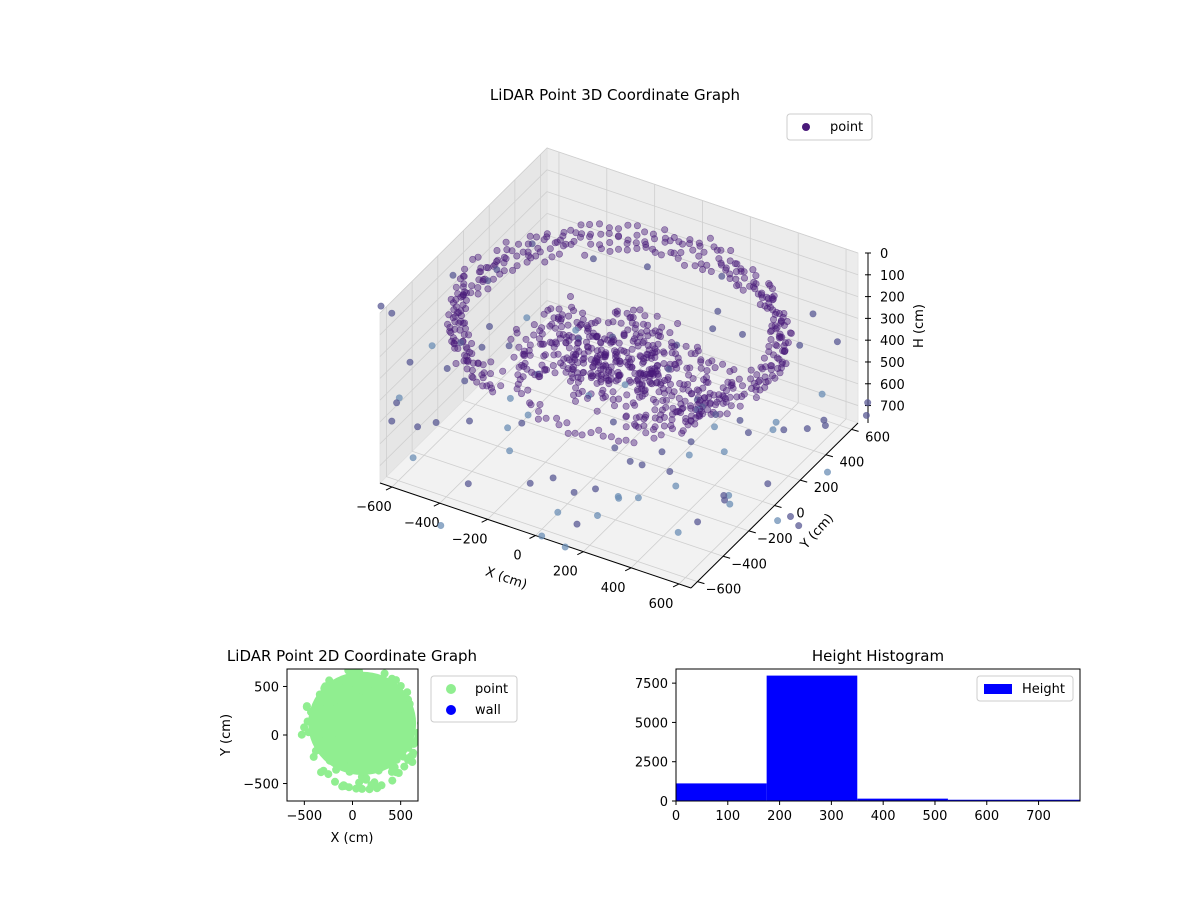 The width and height of the screenshot is (1200, 900). Describe the element at coordinates (935, 816) in the screenshot. I see `x-tick-label-hist: 500` at that location.